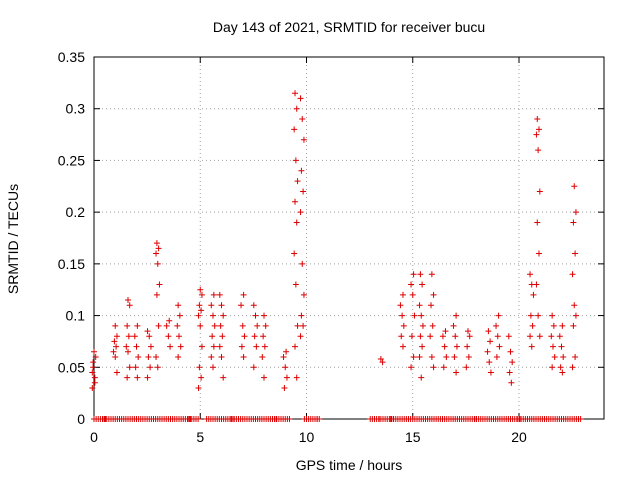  What do you see at coordinates (76, 212) in the screenshot?
I see `y-tick-label: 0.2` at bounding box center [76, 212].